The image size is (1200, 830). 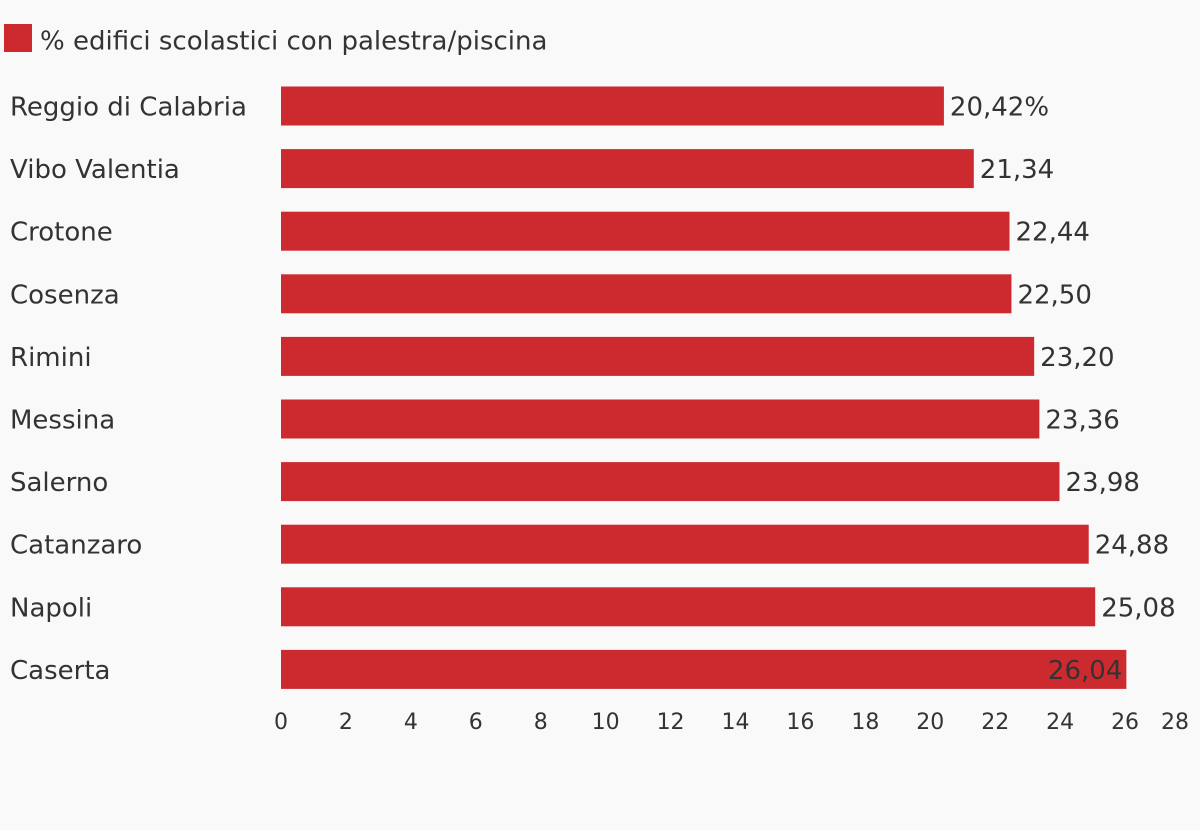 I want to click on y-tick-label: Caserta, so click(x=60, y=671).